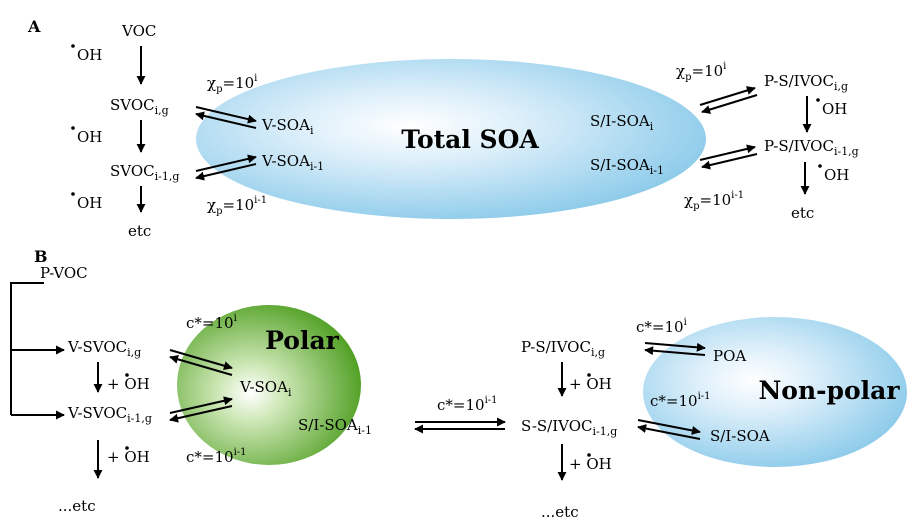  Describe the element at coordinates (211, 322) in the screenshot. I see `c-top-left: c*=10i` at that location.